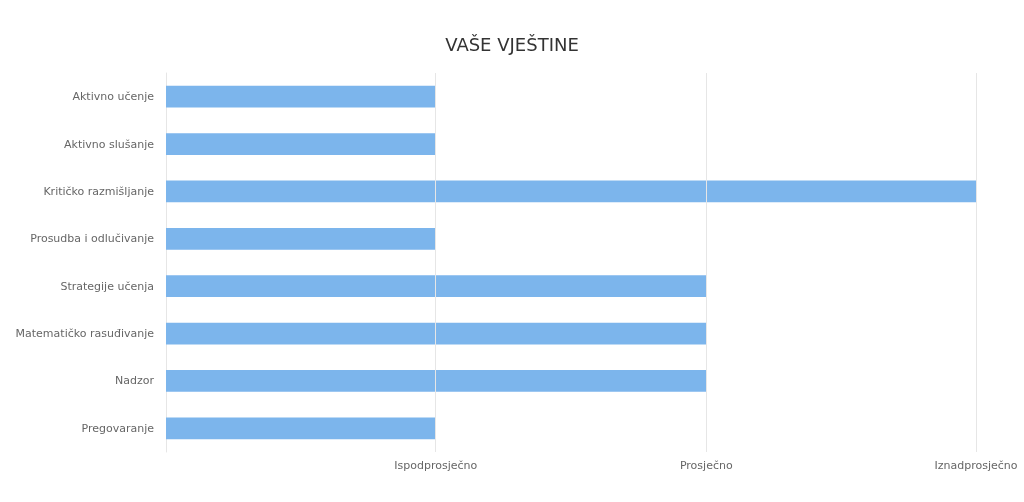 This screenshot has height=502, width=1024. I want to click on y-tick-label: Kritičko razmišljanje, so click(99, 191).